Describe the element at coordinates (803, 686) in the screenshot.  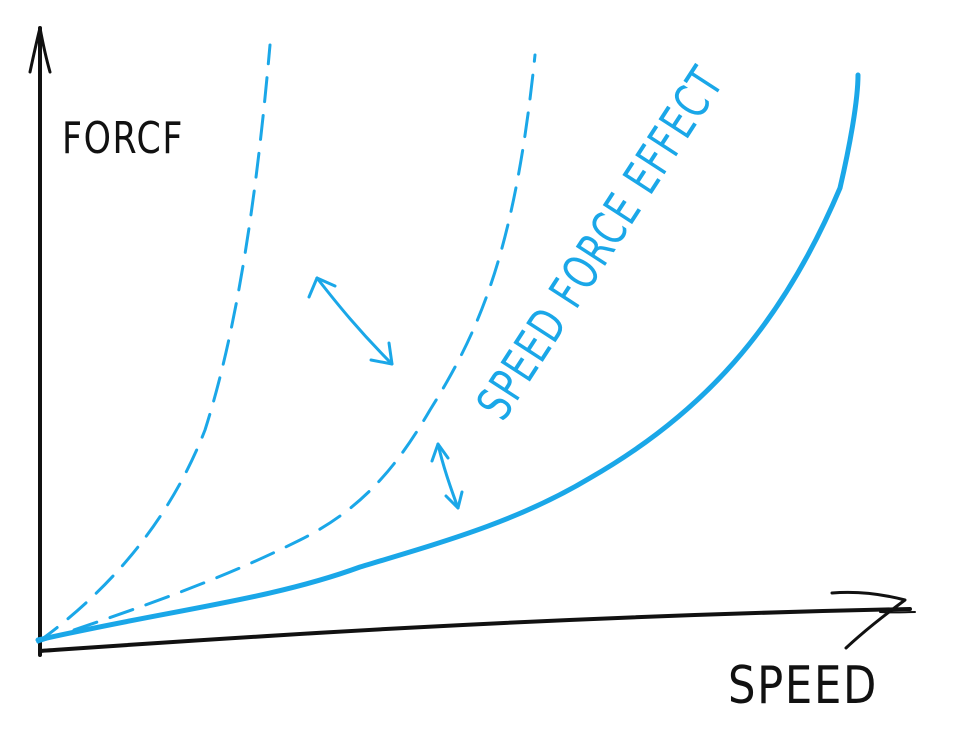
I see `x-axis-label: SPEED` at that location.